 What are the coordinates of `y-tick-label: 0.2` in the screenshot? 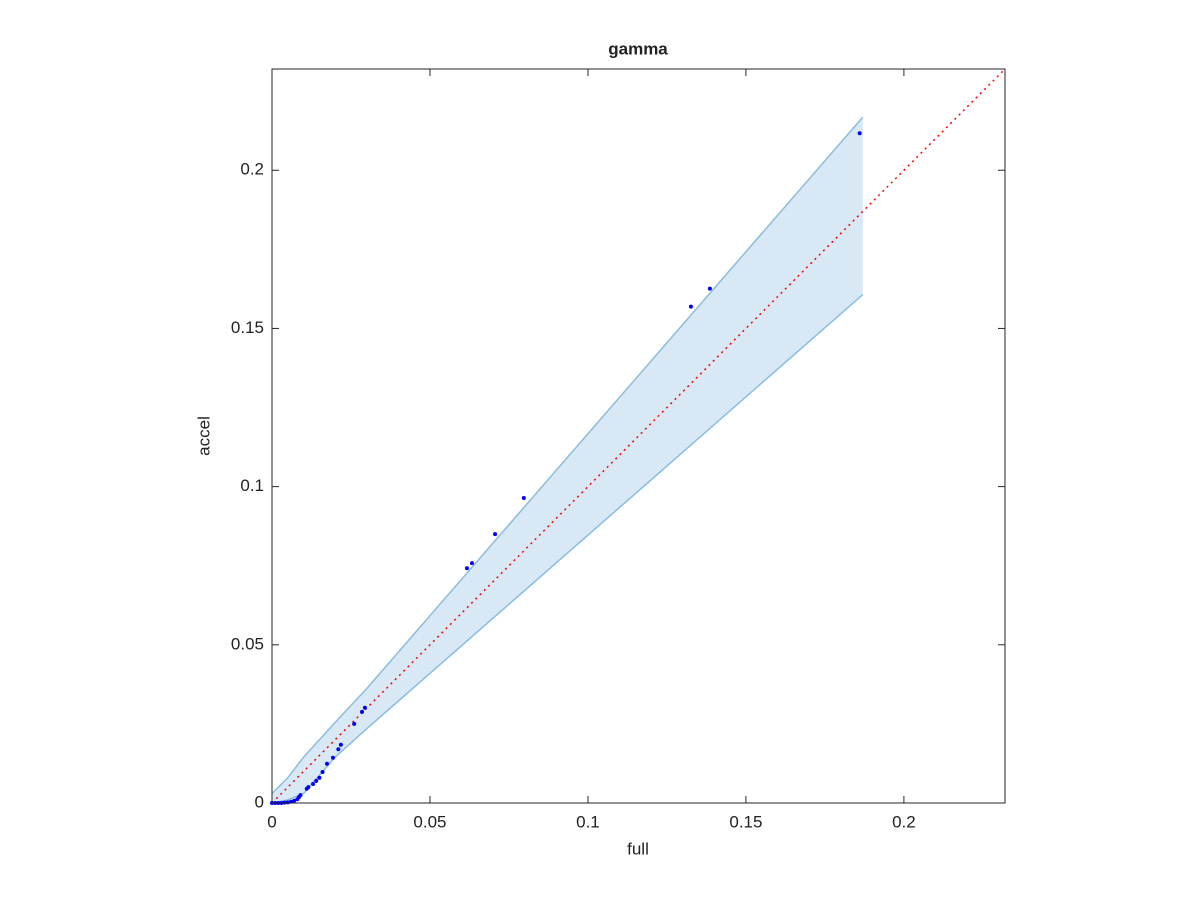 It's located at (252, 169).